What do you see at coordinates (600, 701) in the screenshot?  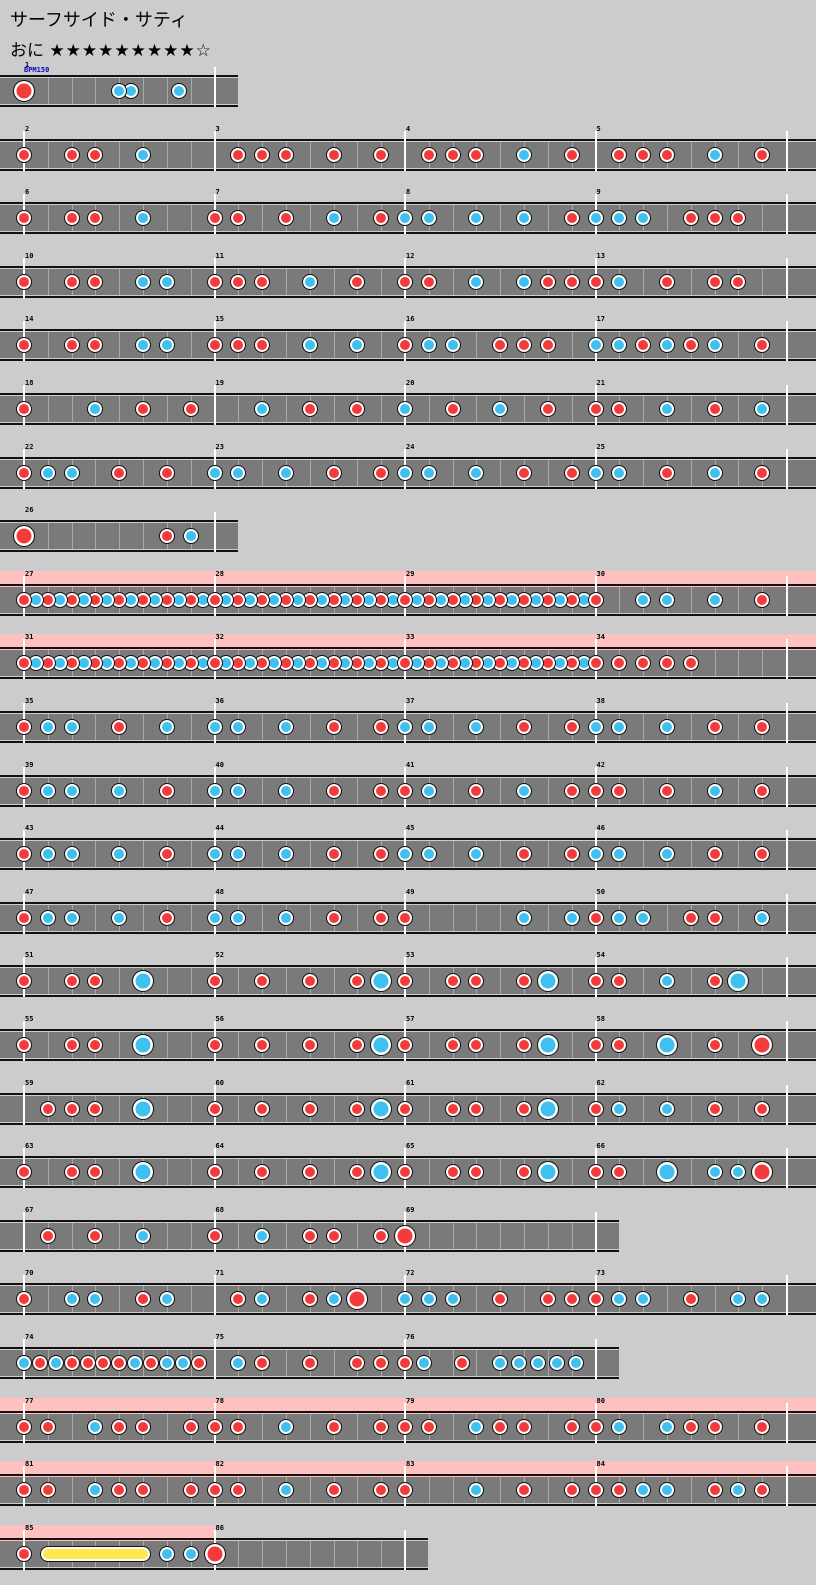 I see `measure-number: 38` at bounding box center [600, 701].